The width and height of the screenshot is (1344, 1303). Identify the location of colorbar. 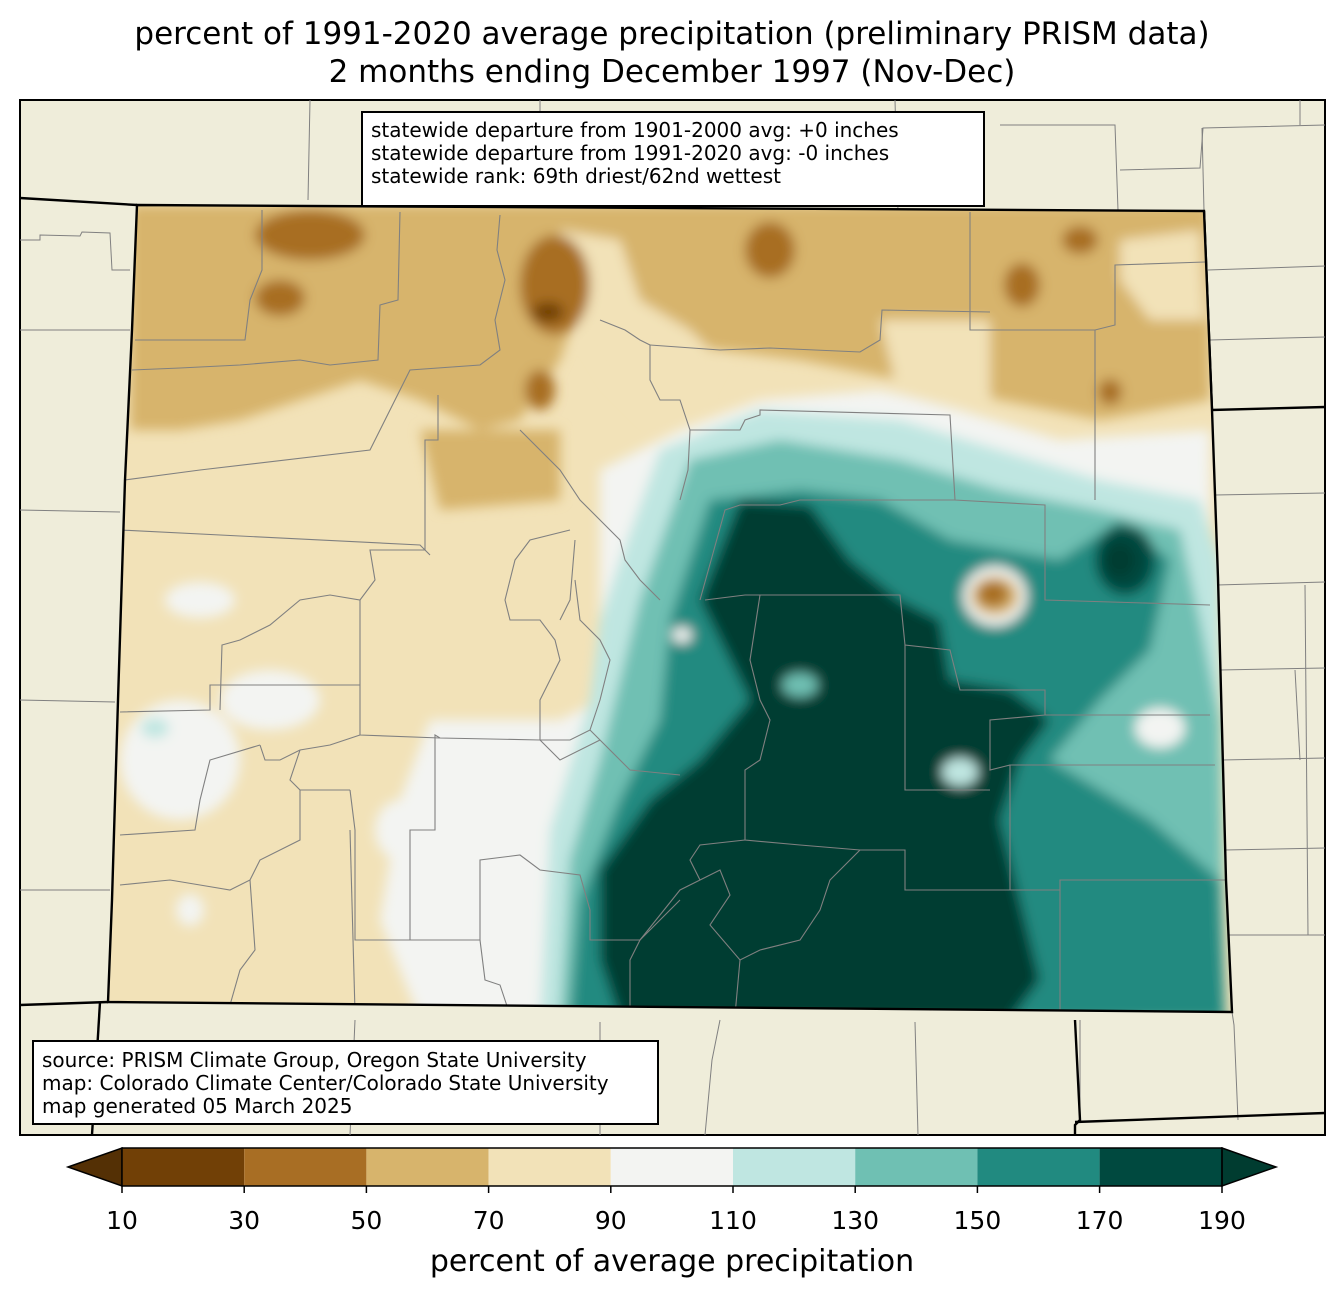
(672, 1169).